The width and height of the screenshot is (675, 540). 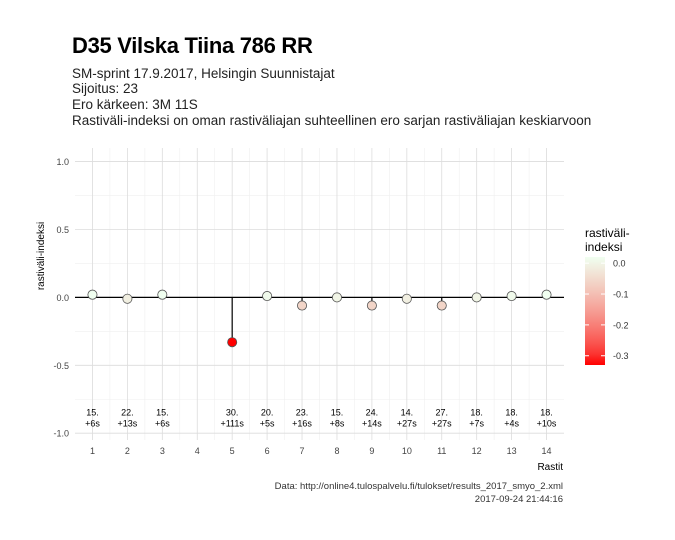 What do you see at coordinates (105, 88) in the screenshot?
I see `subtitle-placement: Sijoitus: 23` at bounding box center [105, 88].